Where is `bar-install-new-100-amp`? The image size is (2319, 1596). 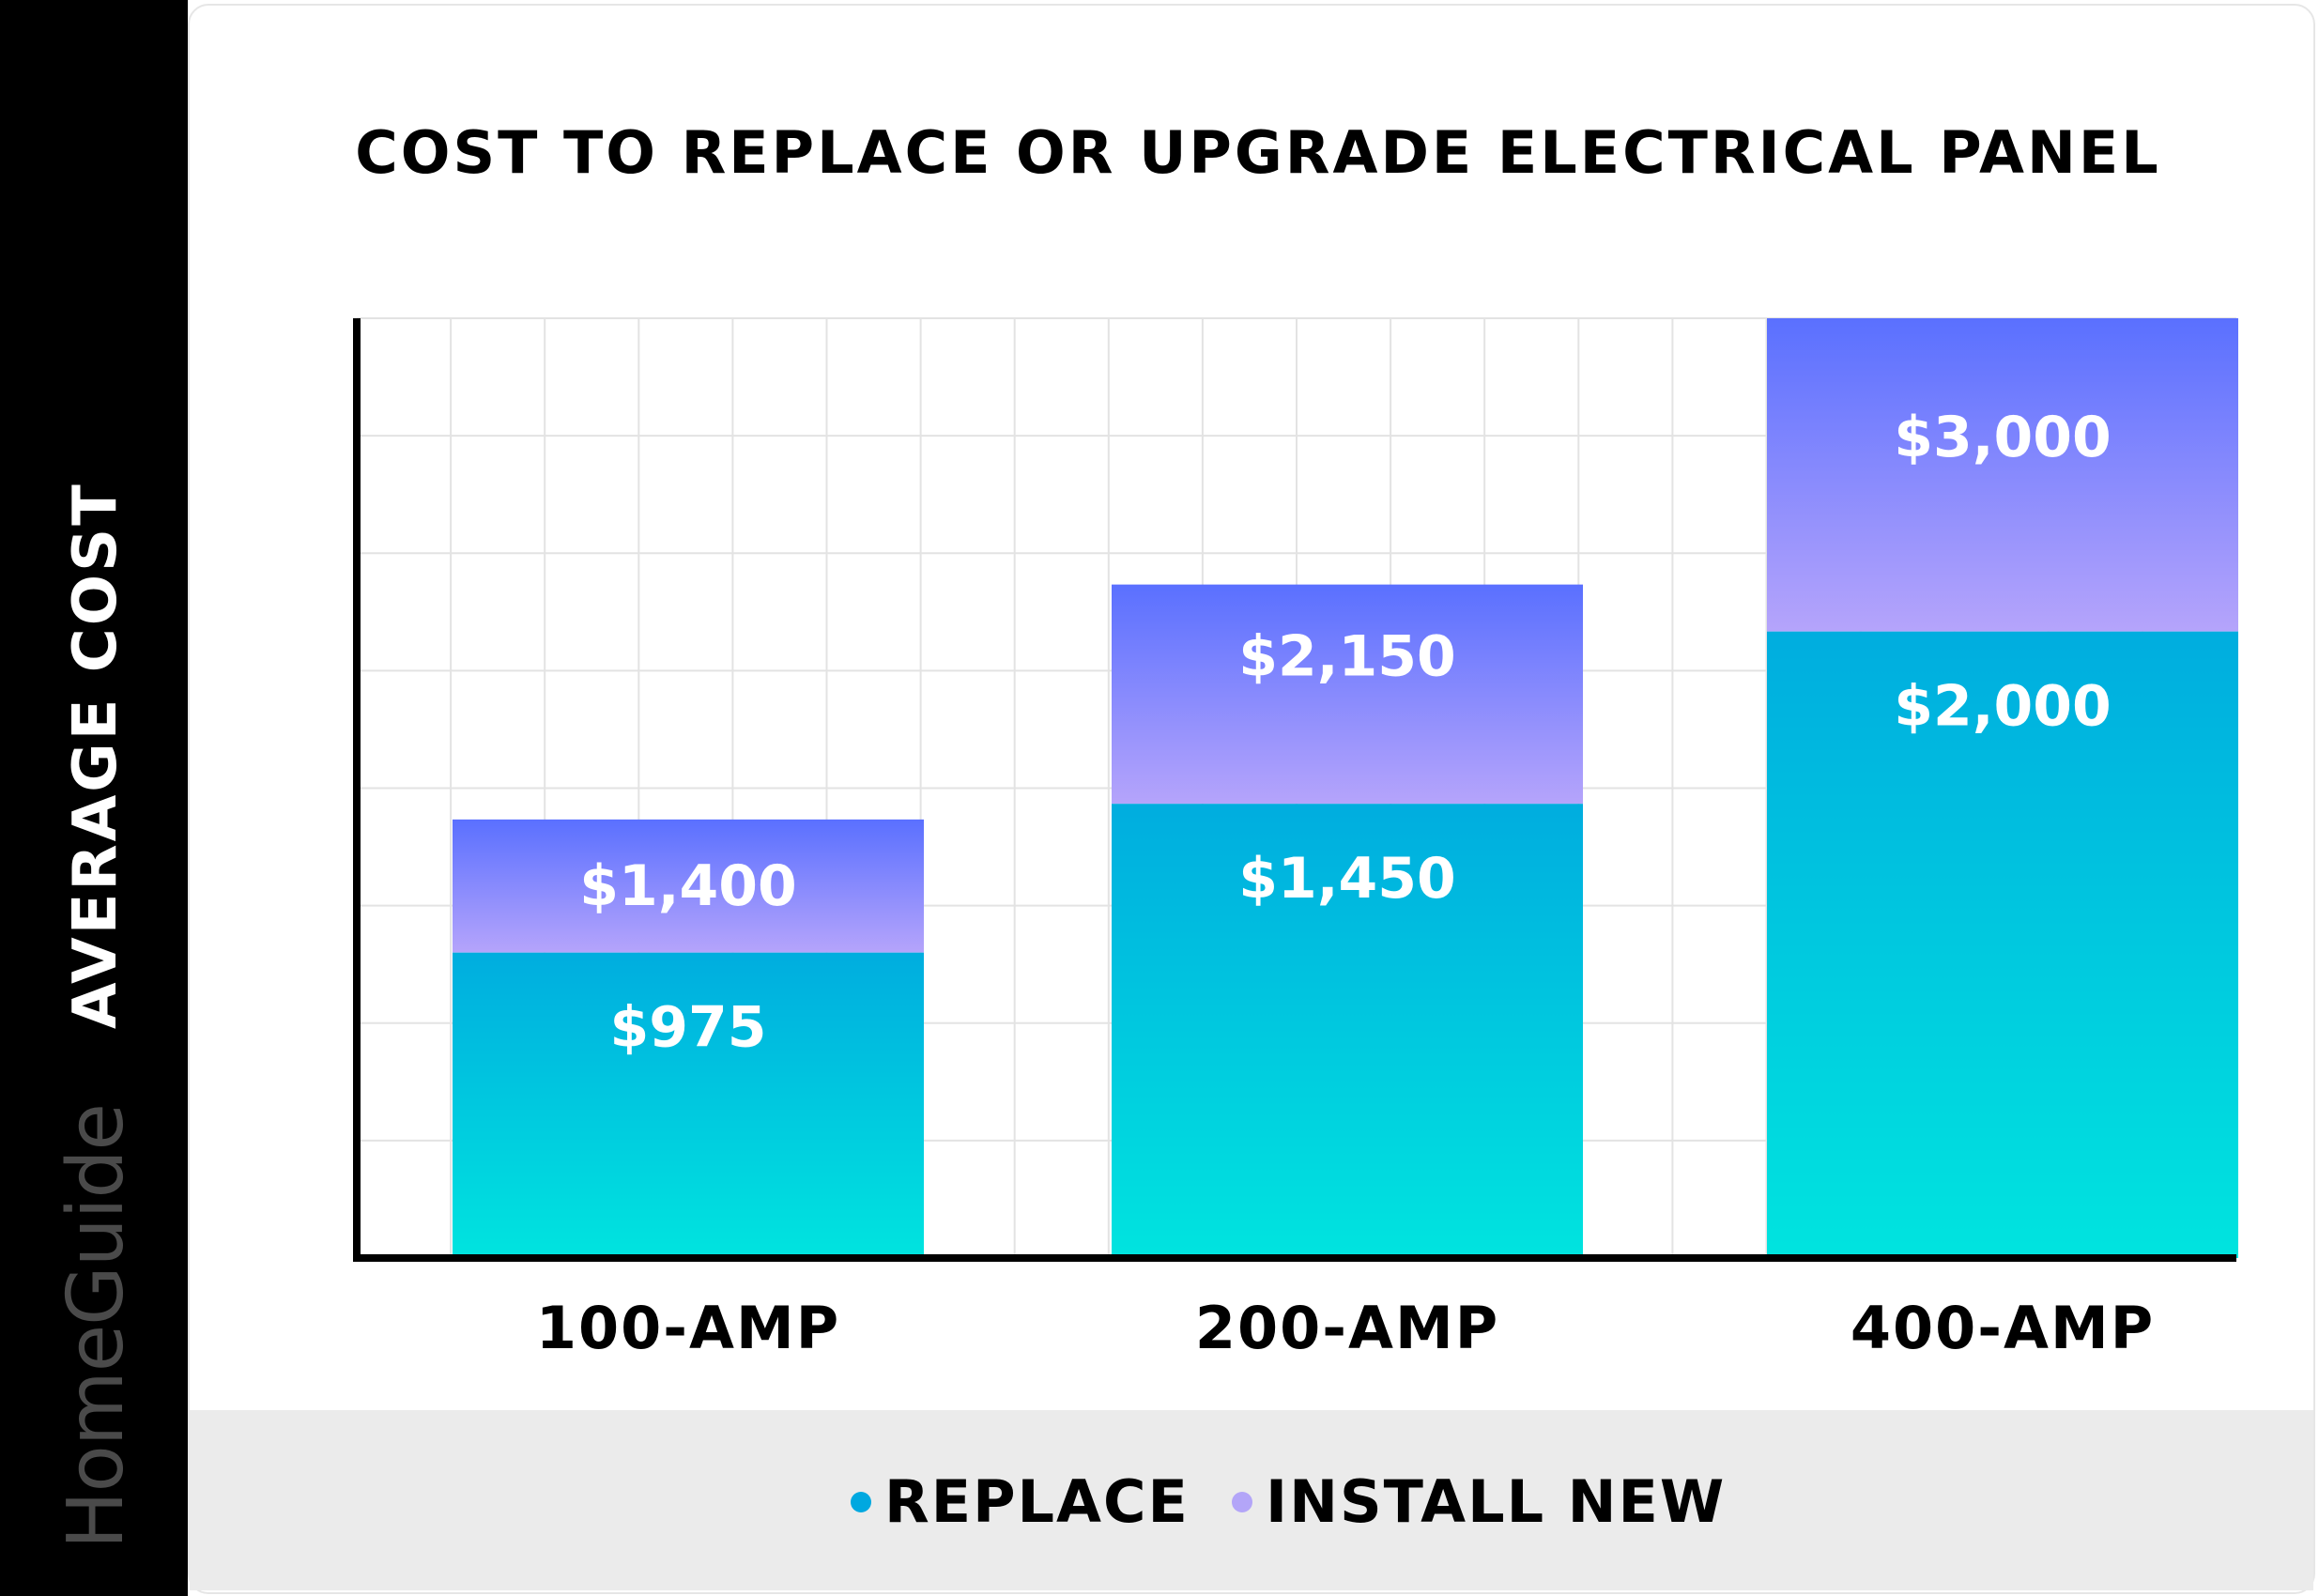
bar-install-new-100-amp is located at coordinates (688, 886).